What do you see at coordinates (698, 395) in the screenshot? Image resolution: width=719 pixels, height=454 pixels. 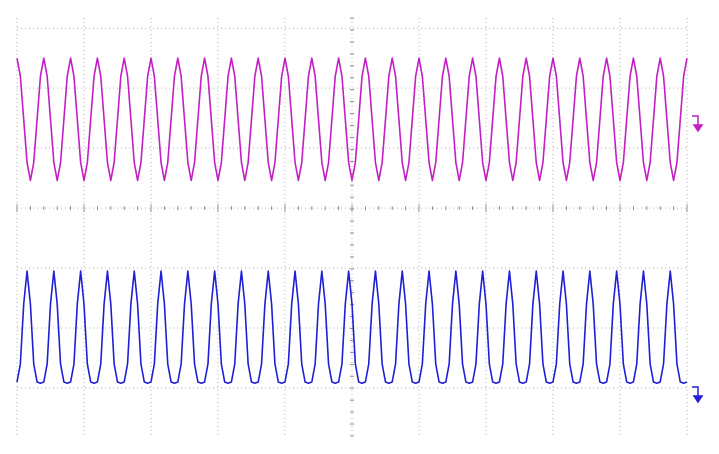 I see `channel-2-marker` at bounding box center [698, 395].